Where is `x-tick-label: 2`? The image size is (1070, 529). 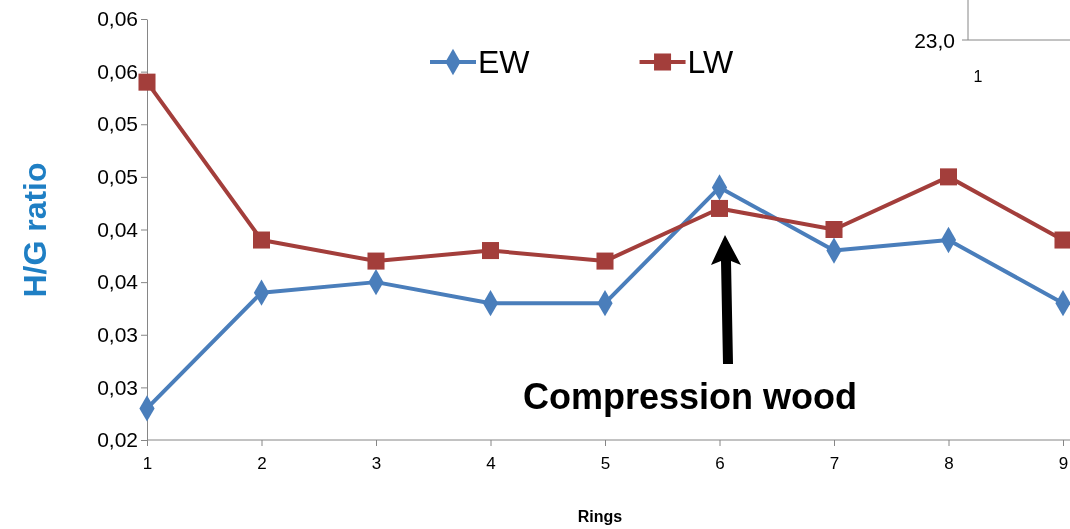 x-tick-label: 2 is located at coordinates (262, 464).